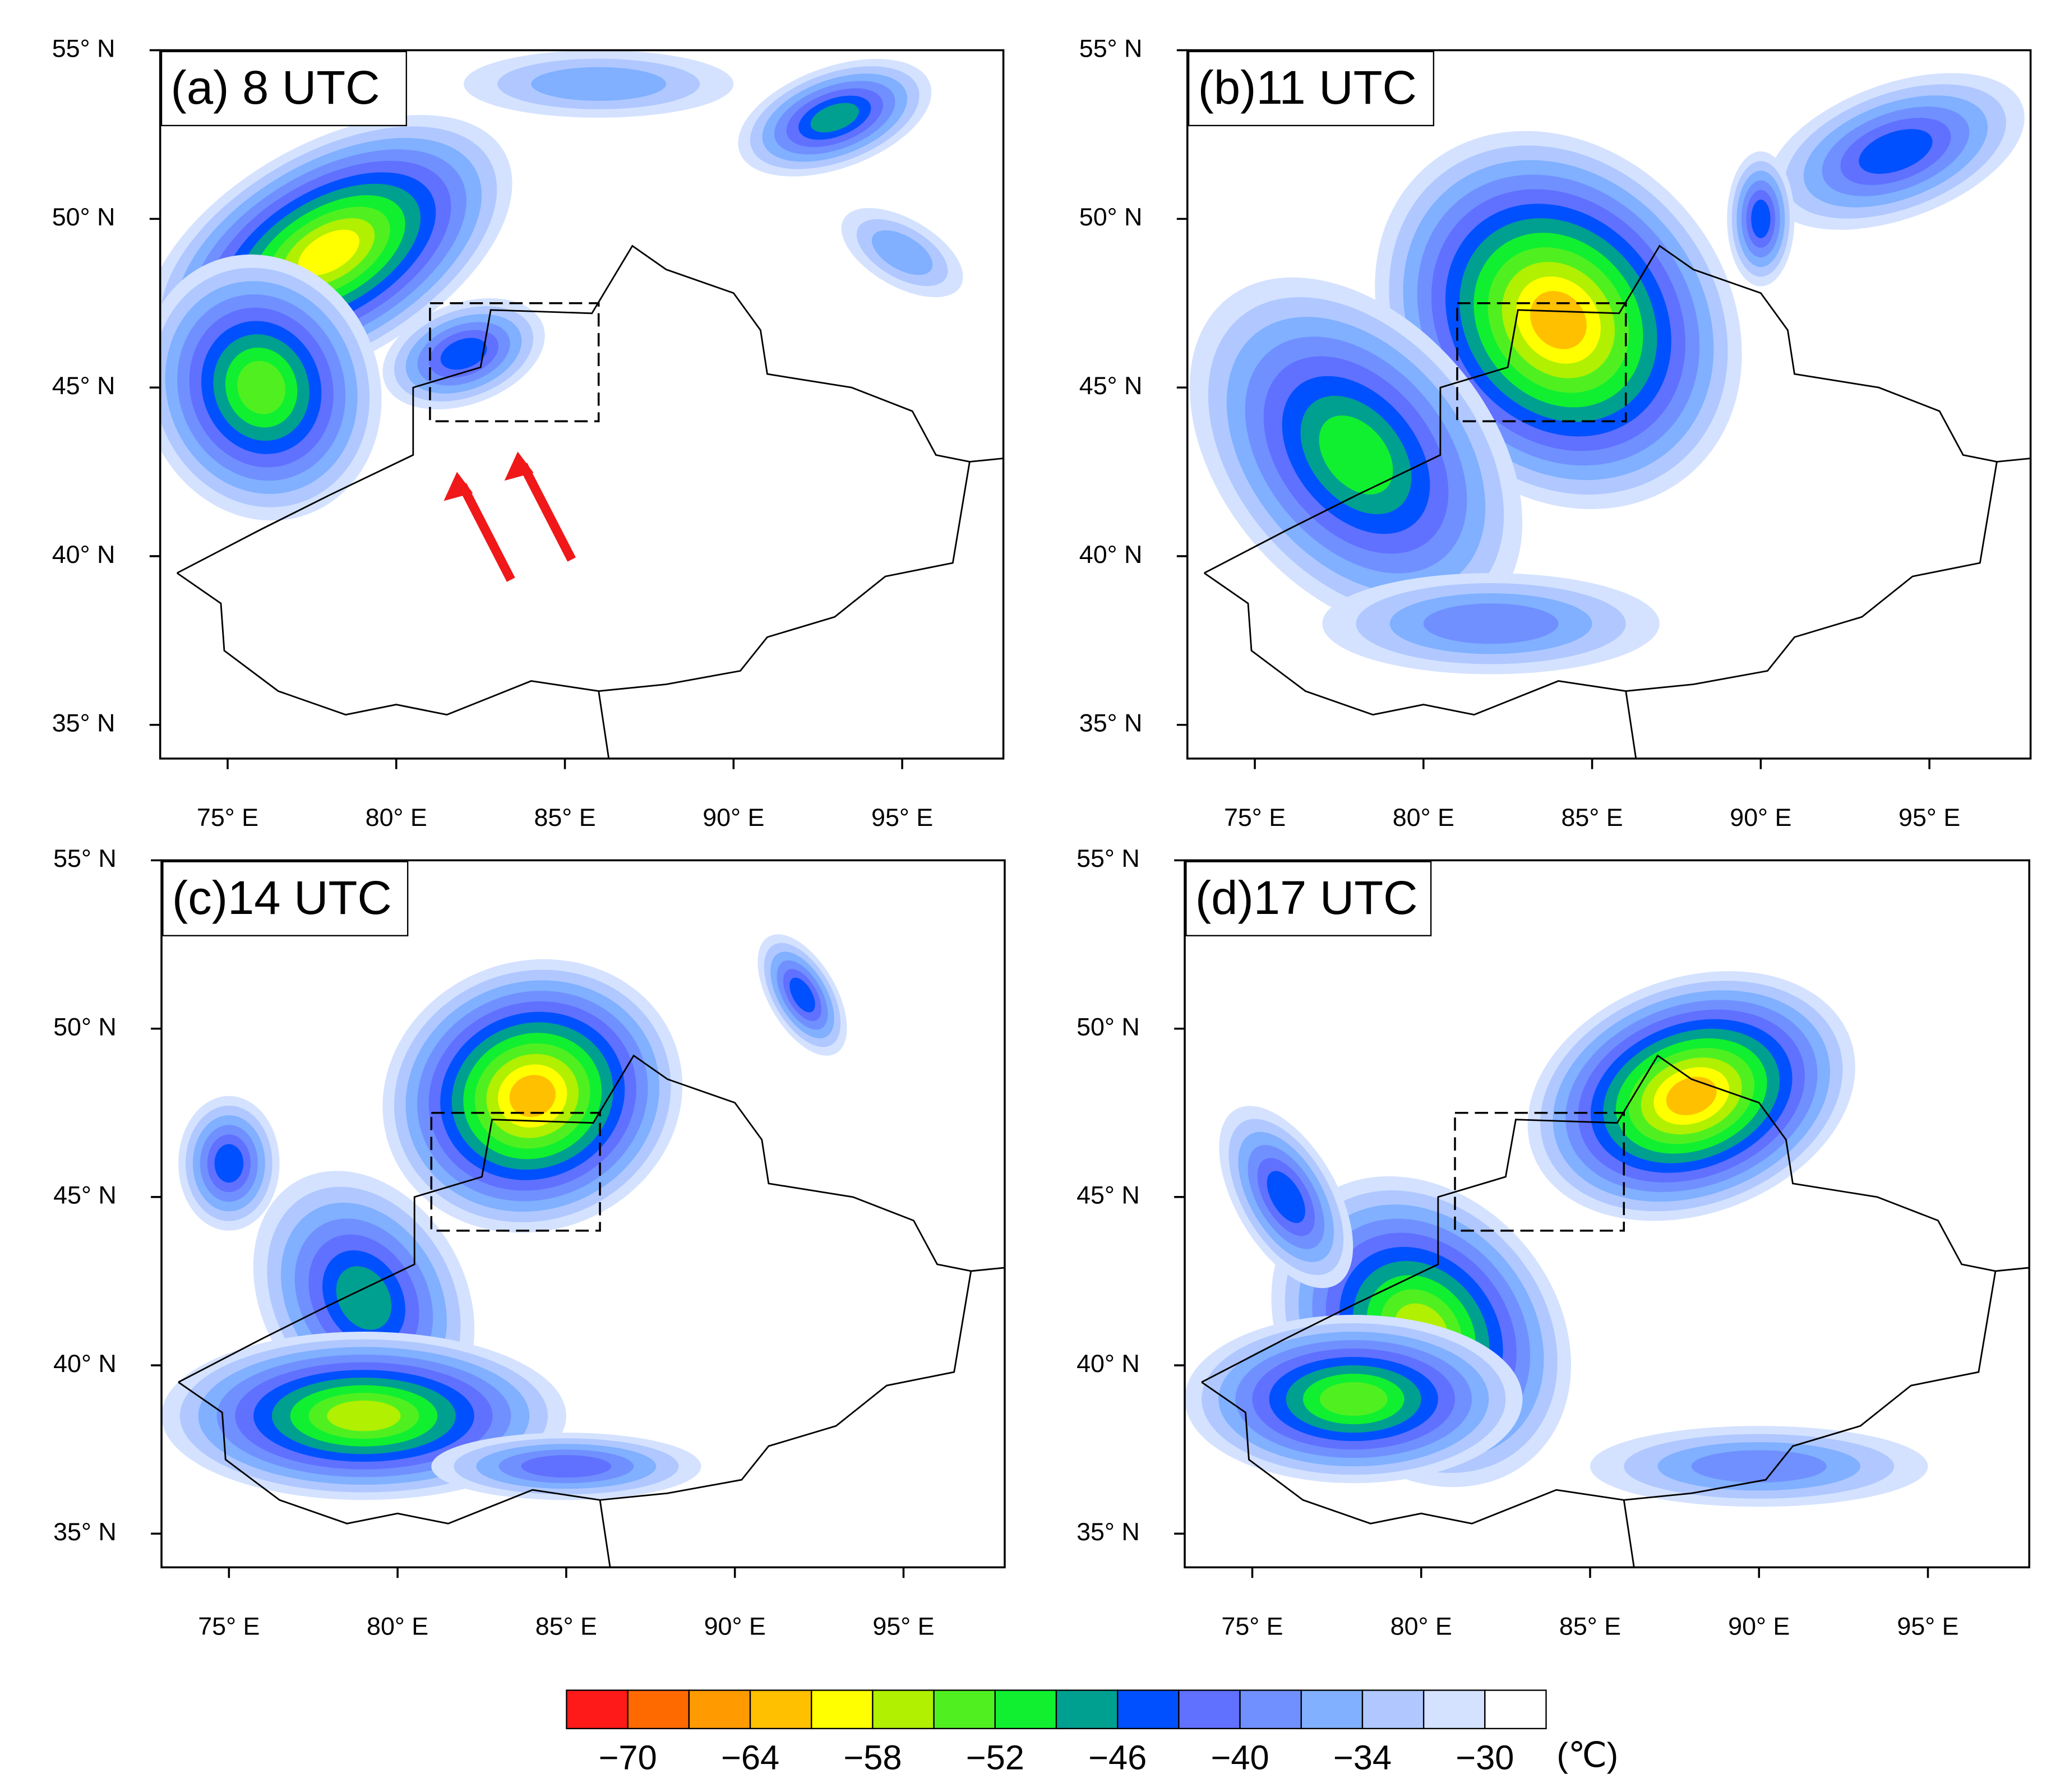 The width and height of the screenshot is (2065, 1792). I want to click on colorbar-label: −40, so click(1240, 1757).